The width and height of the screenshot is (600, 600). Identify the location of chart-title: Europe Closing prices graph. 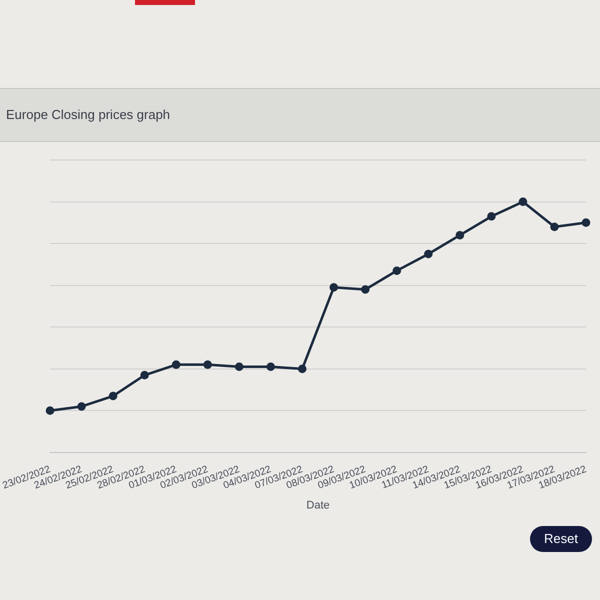
(88, 114).